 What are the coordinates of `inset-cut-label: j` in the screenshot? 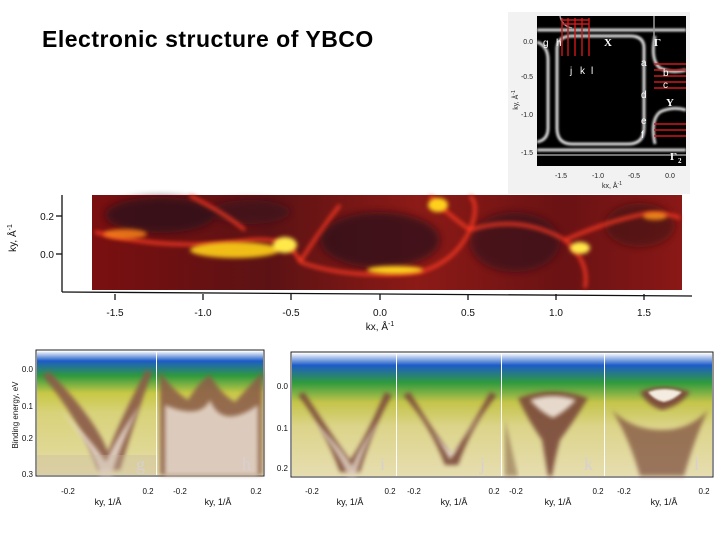 It's located at (570, 71).